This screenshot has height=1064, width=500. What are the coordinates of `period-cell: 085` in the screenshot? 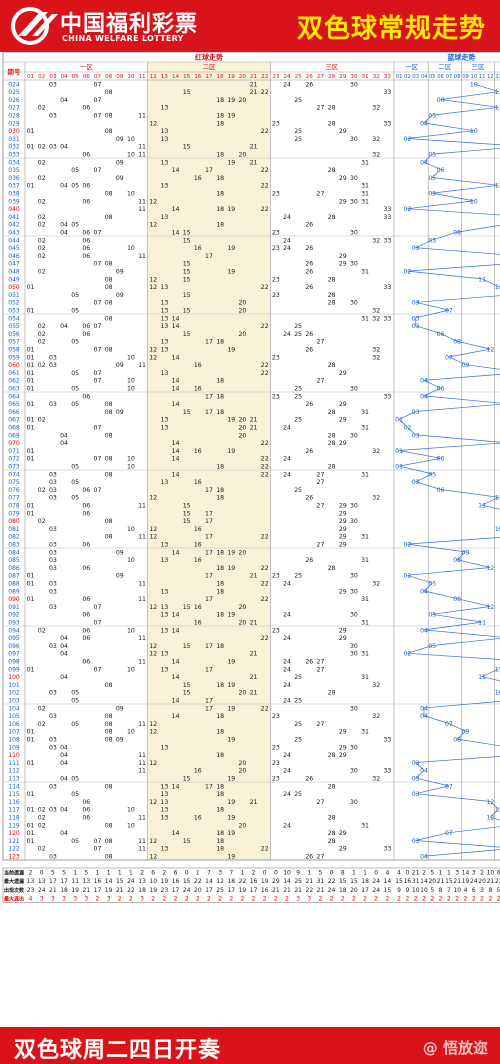 It's located at (14, 560).